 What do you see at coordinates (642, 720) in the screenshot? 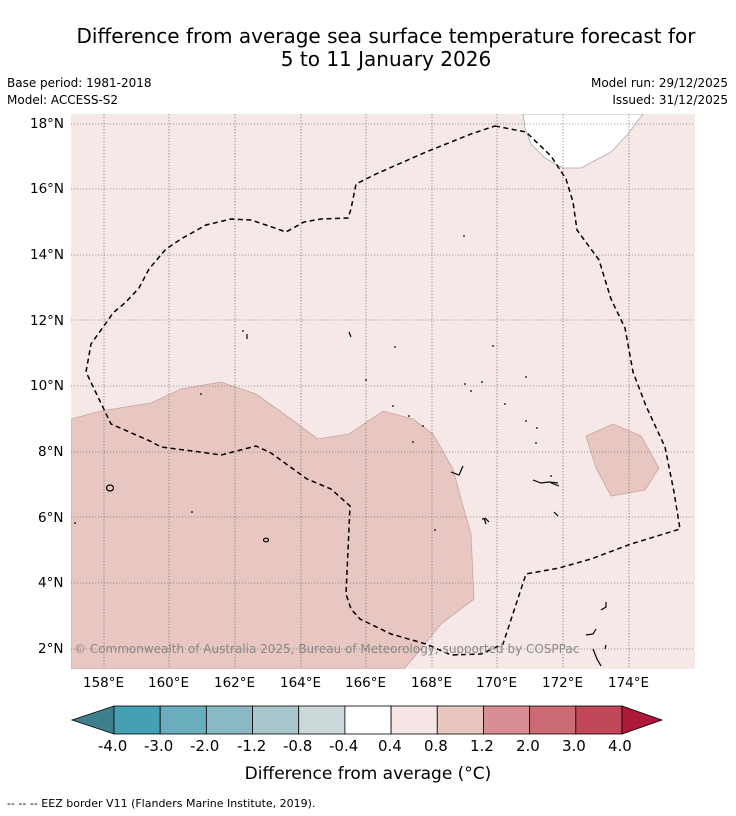
I see `colorbar-extend-high` at bounding box center [642, 720].